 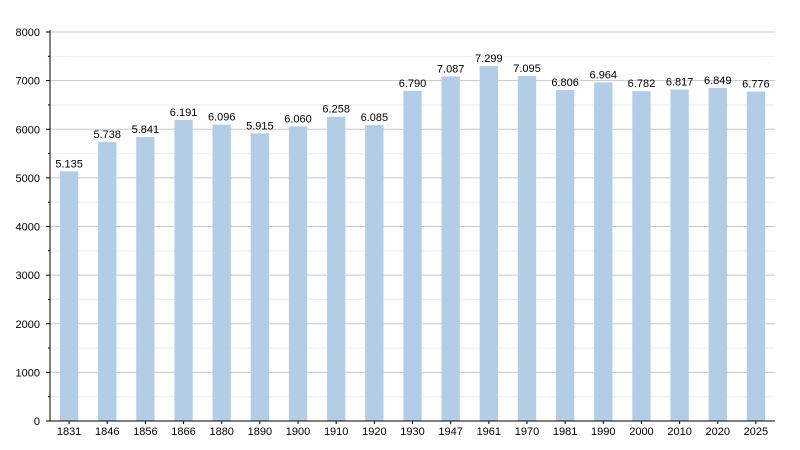 What do you see at coordinates (756, 85) in the screenshot?
I see `data-label-2025: 6.776` at bounding box center [756, 85].